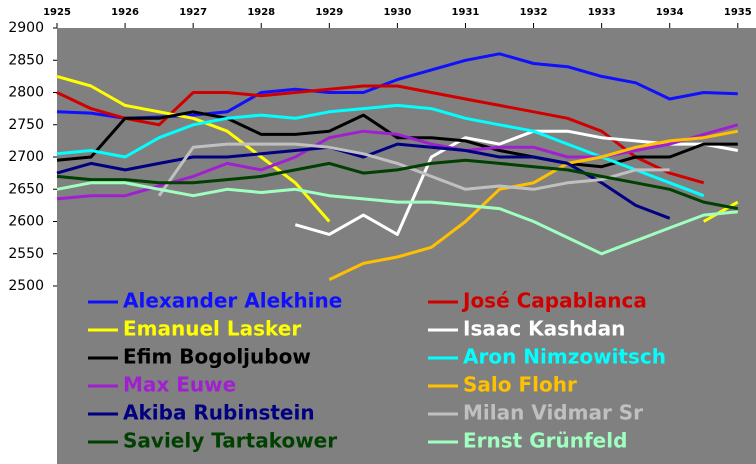 The width and height of the screenshot is (756, 464). I want to click on x-tick-label: 1927, so click(193, 12).